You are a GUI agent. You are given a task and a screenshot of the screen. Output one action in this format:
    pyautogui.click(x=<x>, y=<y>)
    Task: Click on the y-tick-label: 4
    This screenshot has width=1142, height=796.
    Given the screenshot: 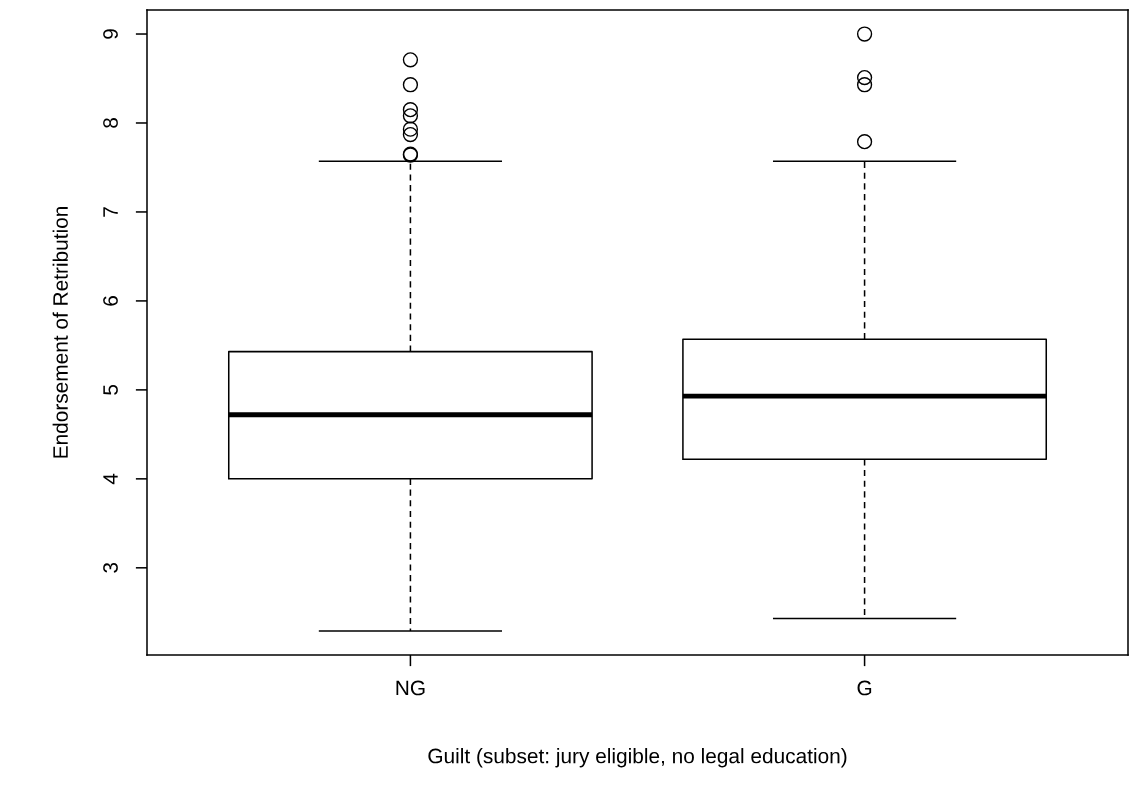 What is the action you would take?
    pyautogui.click(x=110, y=479)
    